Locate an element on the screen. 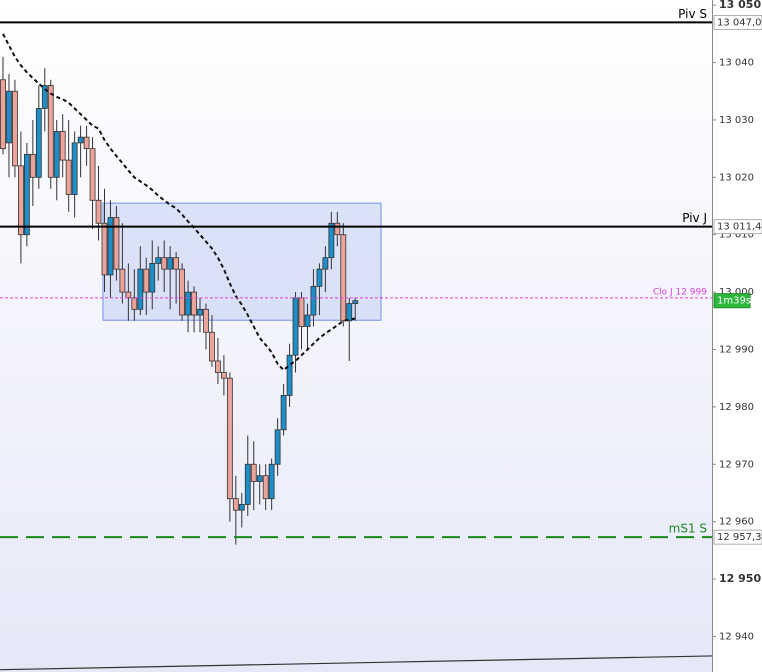 This screenshot has height=672, width=762. y-tick-label: 12 990 is located at coordinates (736, 349).